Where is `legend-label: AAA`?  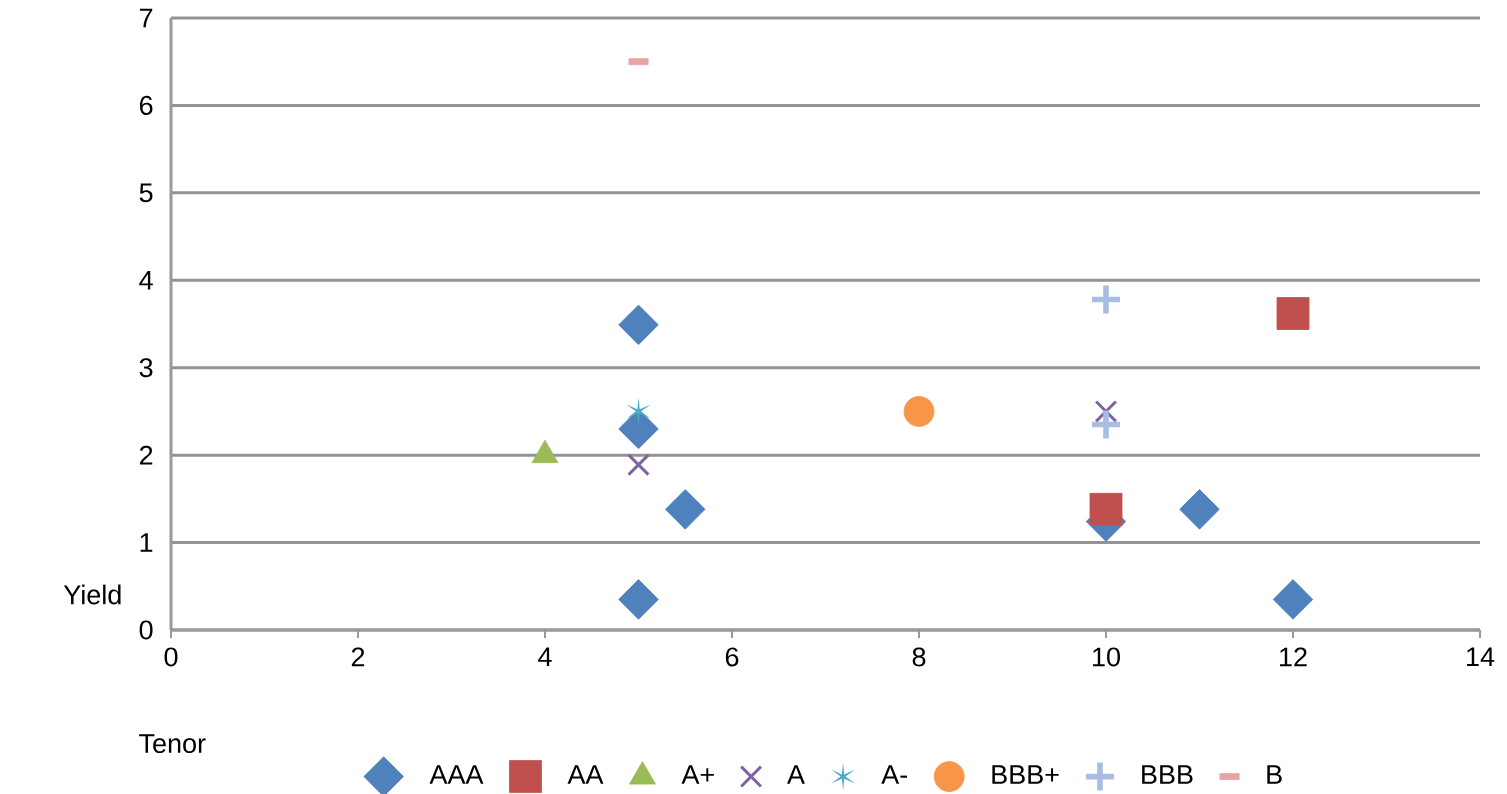 legend-label: AAA is located at coordinates (456, 774).